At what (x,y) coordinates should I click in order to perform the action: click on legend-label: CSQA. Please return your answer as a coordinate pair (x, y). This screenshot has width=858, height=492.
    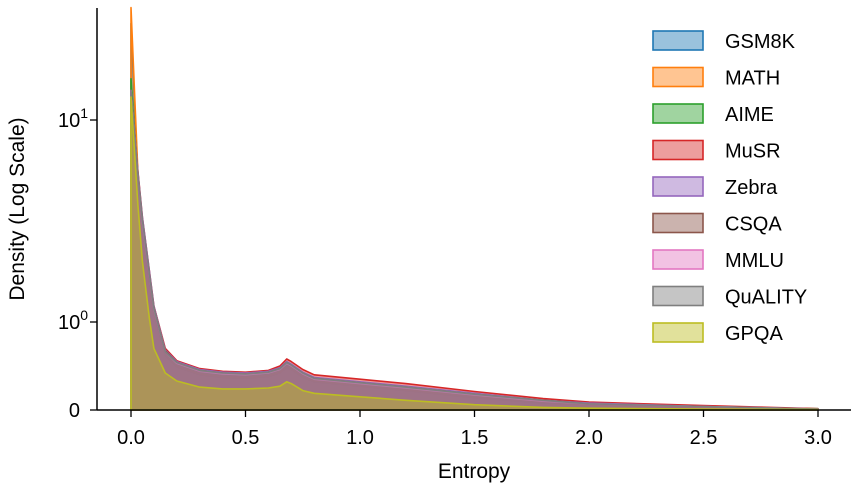
    Looking at the image, I should click on (753, 225).